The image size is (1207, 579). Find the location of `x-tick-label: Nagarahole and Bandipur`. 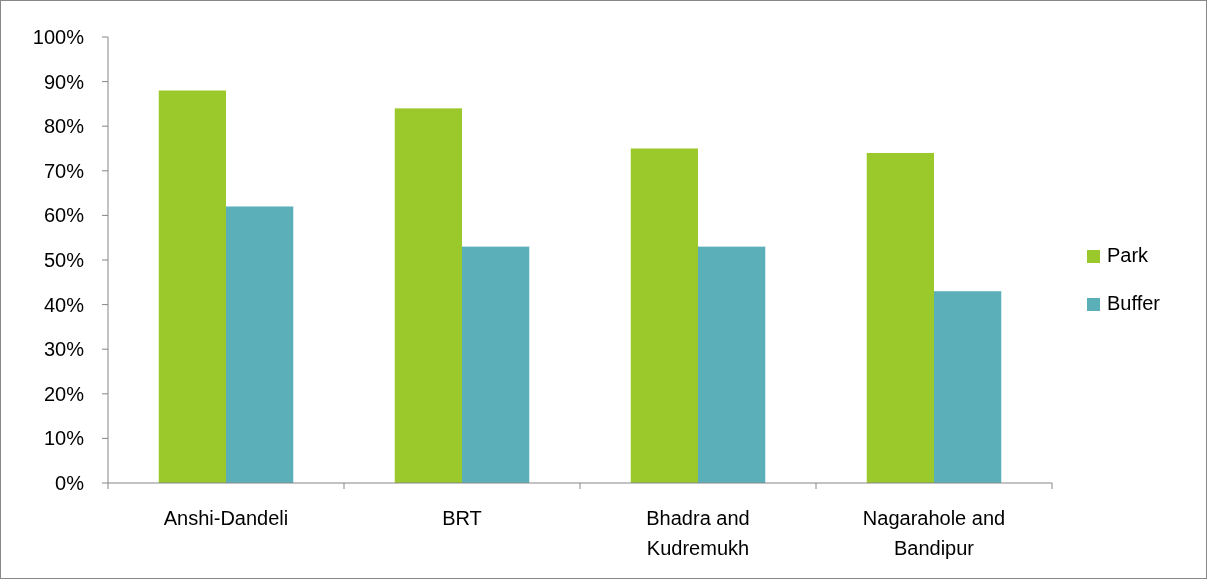

x-tick-label: Nagarahole and Bandipur is located at coordinates (934, 533).